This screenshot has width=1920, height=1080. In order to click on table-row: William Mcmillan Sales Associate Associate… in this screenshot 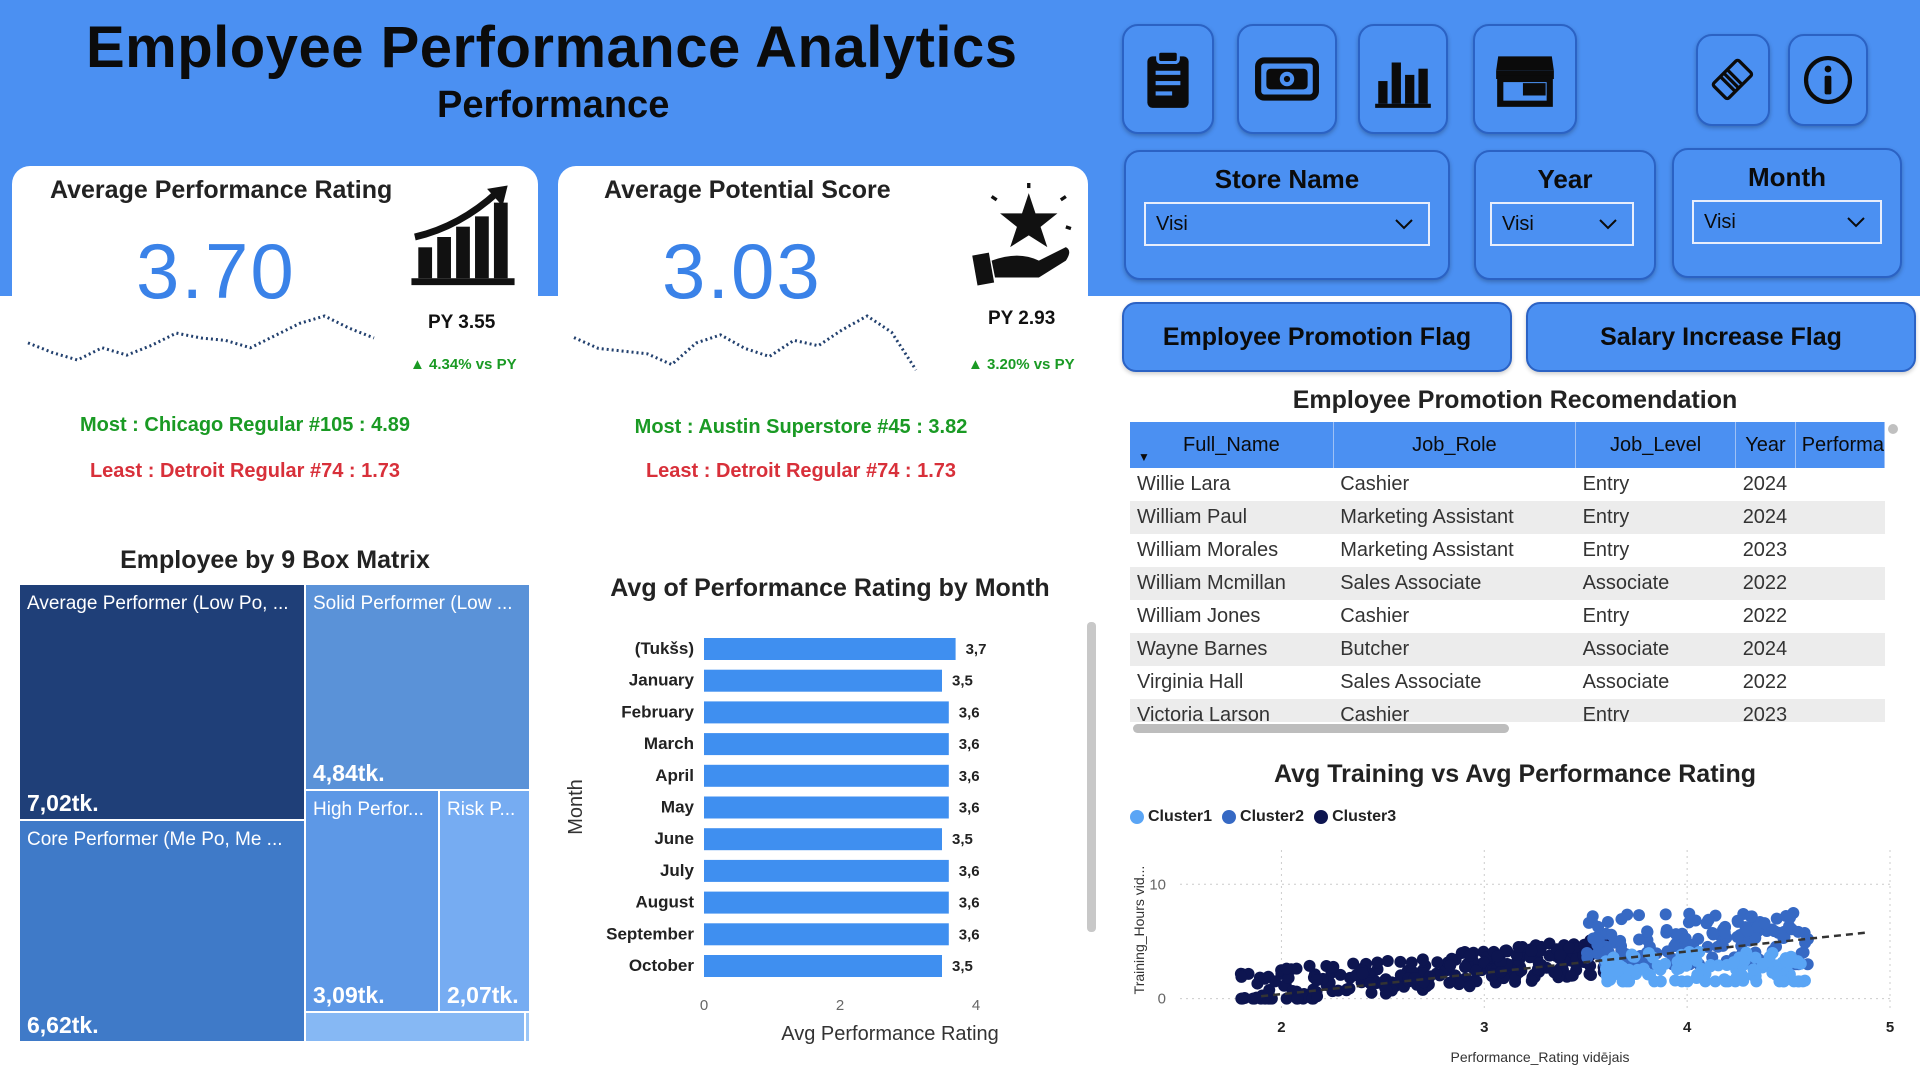, I will do `click(1507, 583)`.